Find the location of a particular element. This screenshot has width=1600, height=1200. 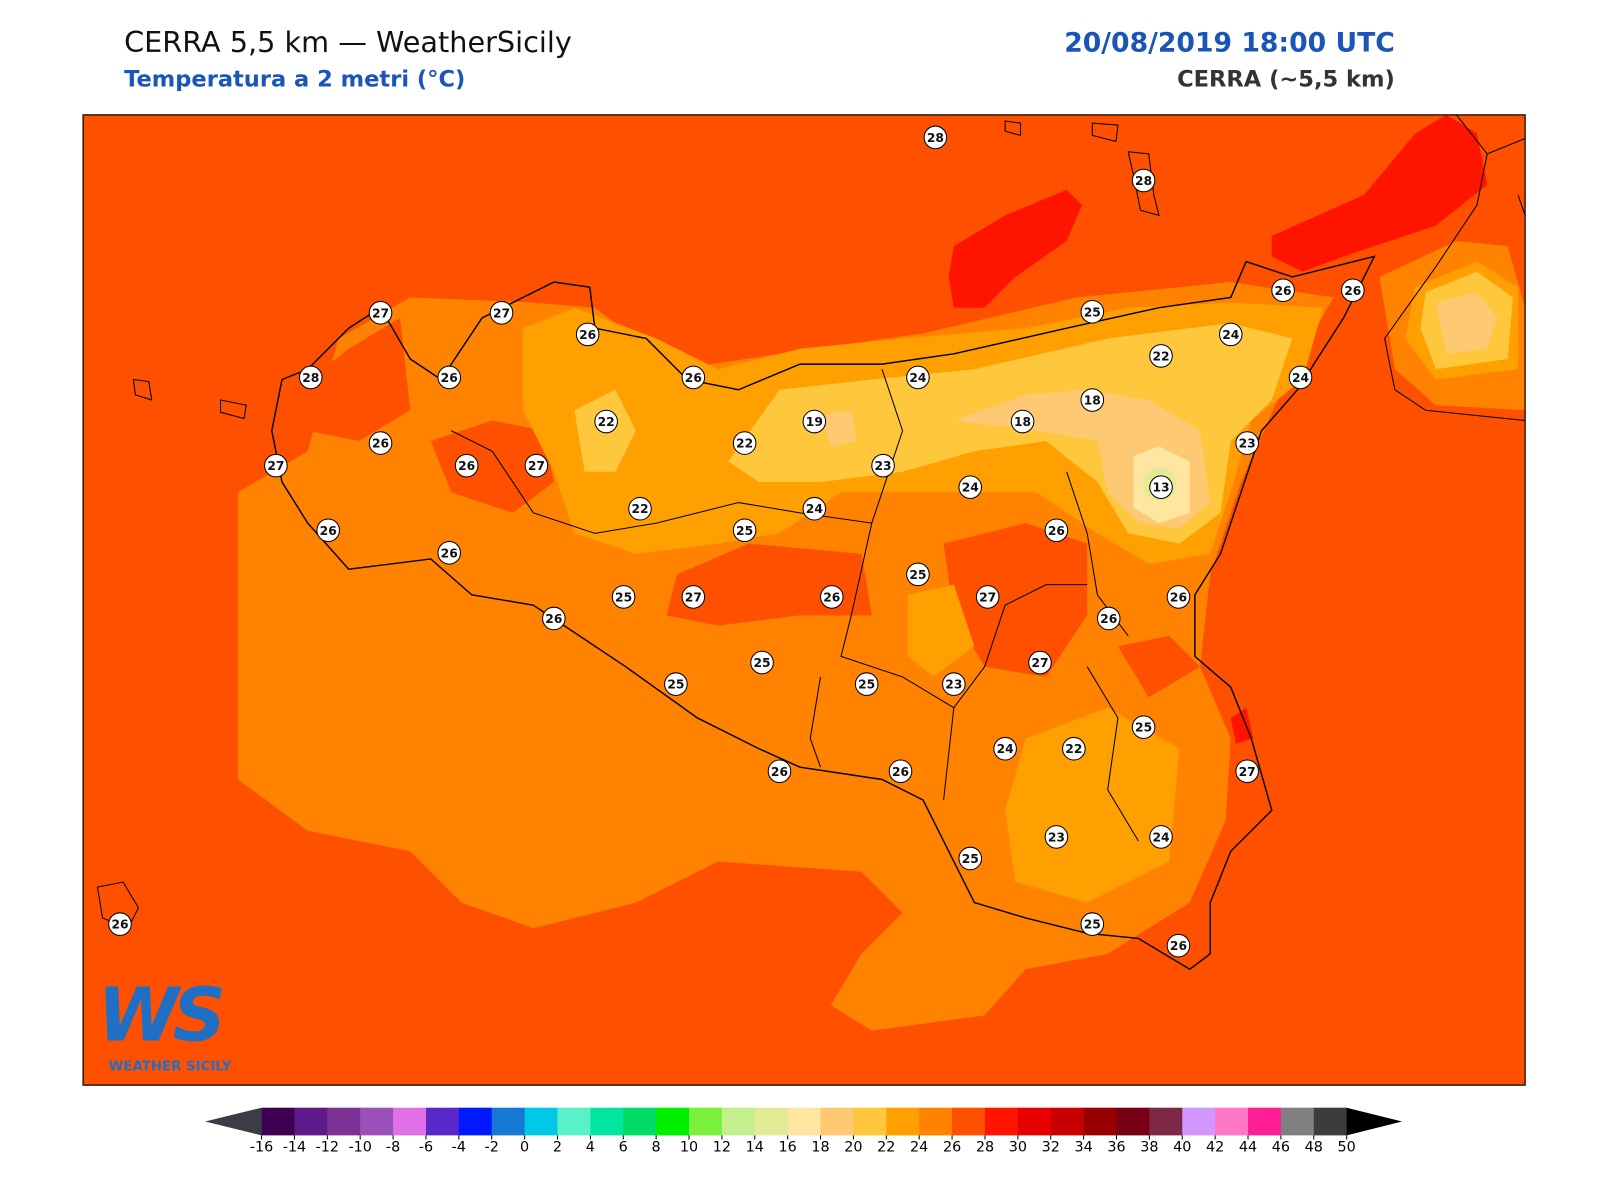

colorbar-tick-label: -8 is located at coordinates (393, 1148).